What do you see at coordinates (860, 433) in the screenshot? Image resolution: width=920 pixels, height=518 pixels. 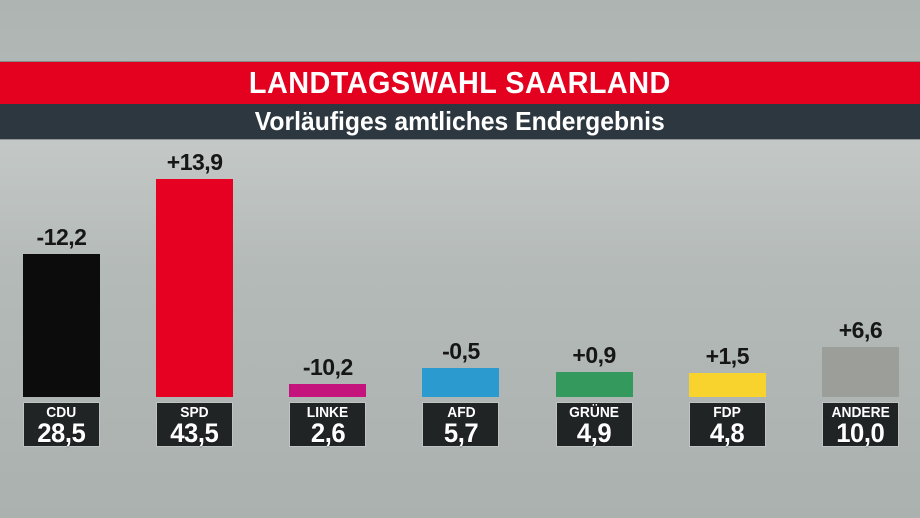 I see `result-value-andere: 10,0` at bounding box center [860, 433].